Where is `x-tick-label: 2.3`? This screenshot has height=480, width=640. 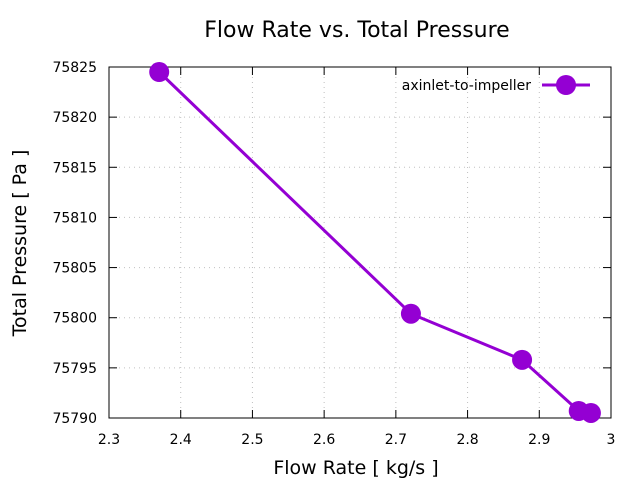 x-tick-label: 2.3 is located at coordinates (109, 440).